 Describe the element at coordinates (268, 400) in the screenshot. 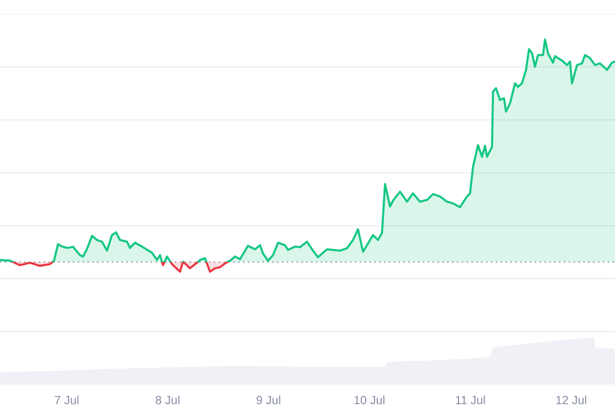

I see `x-tick-label: 9 Jul` at that location.